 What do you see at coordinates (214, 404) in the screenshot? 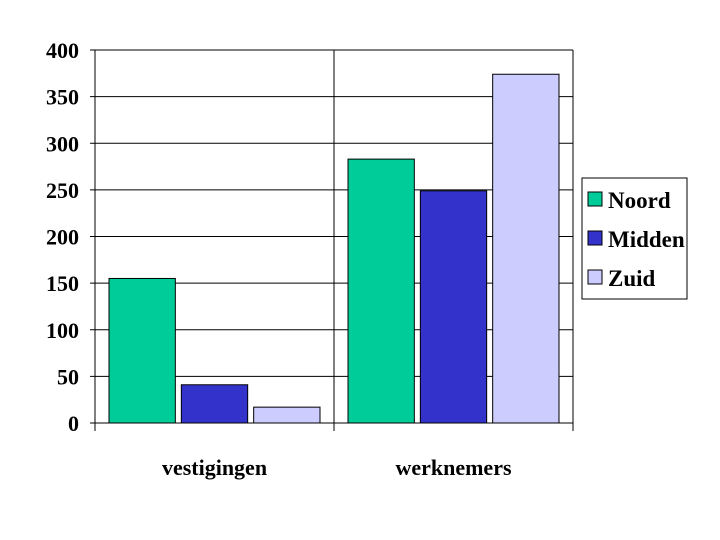
I see `bar-midden-vestigingen` at bounding box center [214, 404].